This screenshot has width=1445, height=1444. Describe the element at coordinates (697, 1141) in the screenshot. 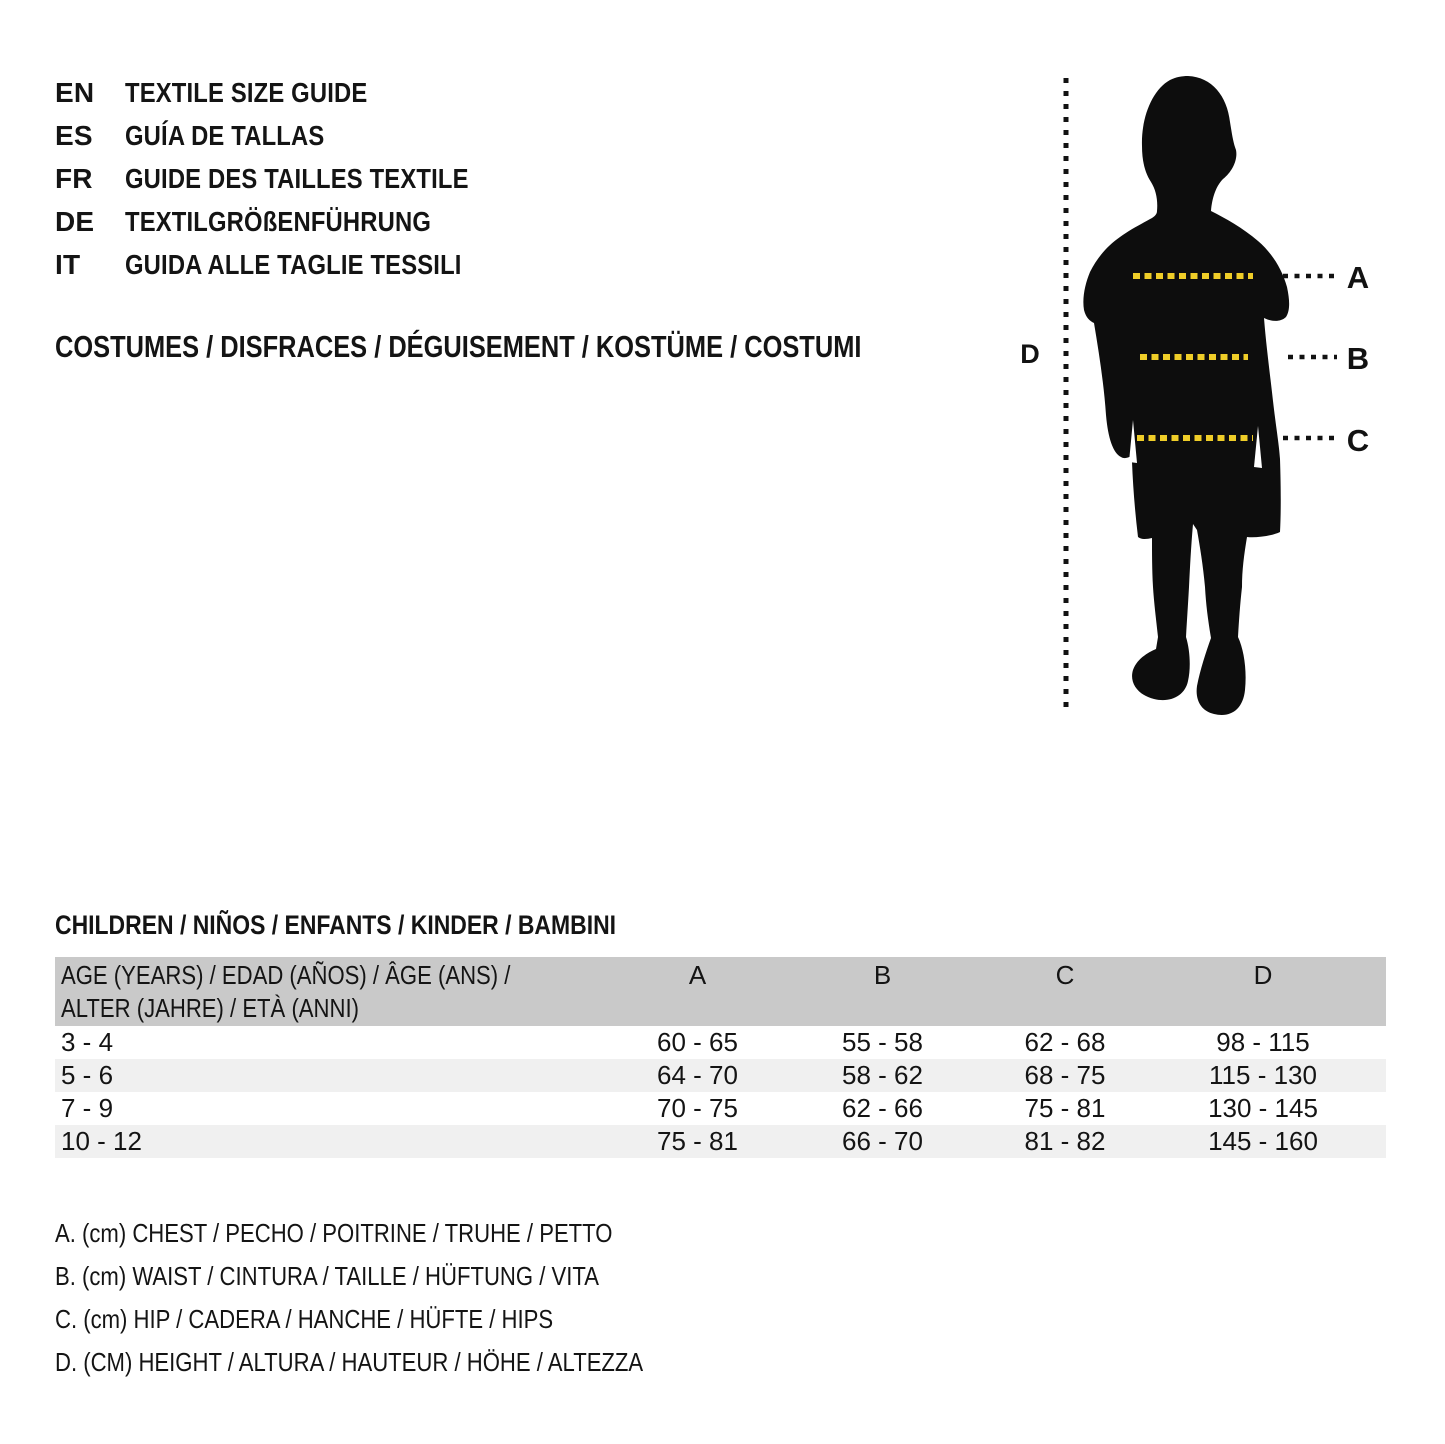

I see `chest-cell: 75 - 81` at that location.